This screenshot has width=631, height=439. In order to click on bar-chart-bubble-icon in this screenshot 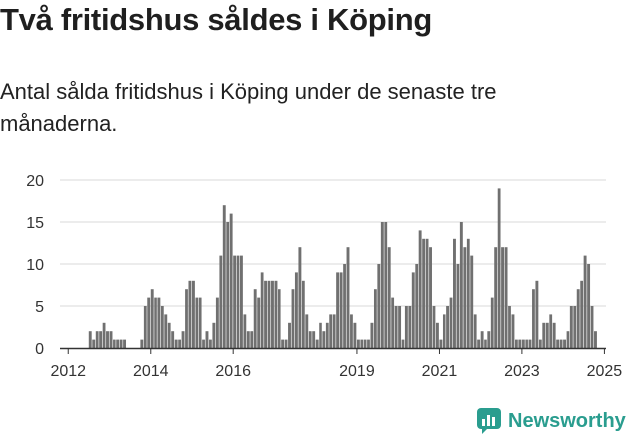, I will do `click(489, 421)`.